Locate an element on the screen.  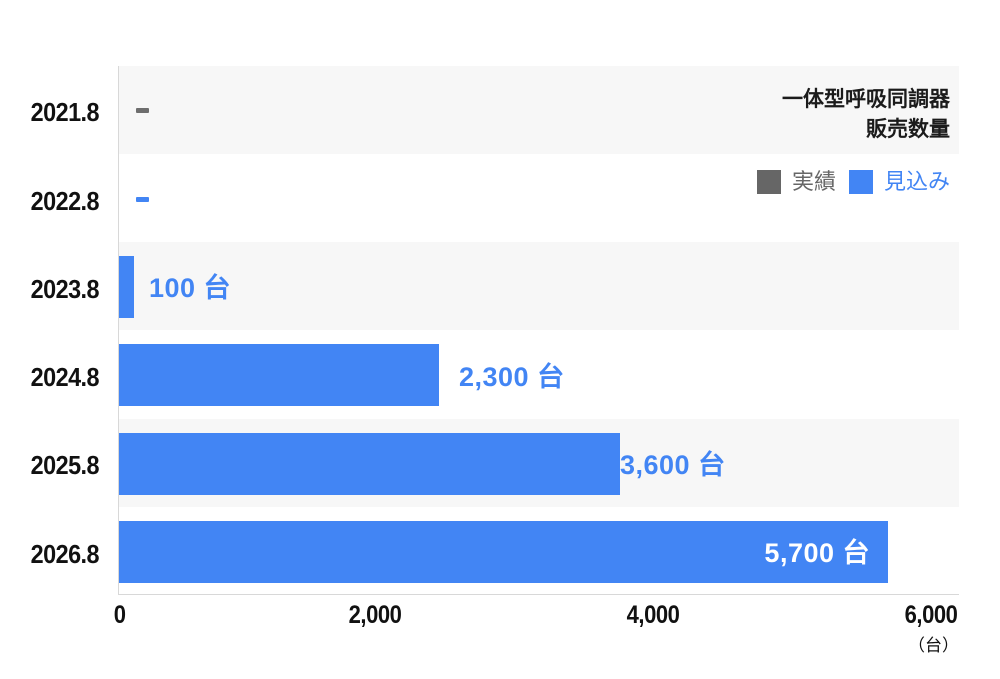
category-label-2021: 2021.8 is located at coordinates (65, 112).